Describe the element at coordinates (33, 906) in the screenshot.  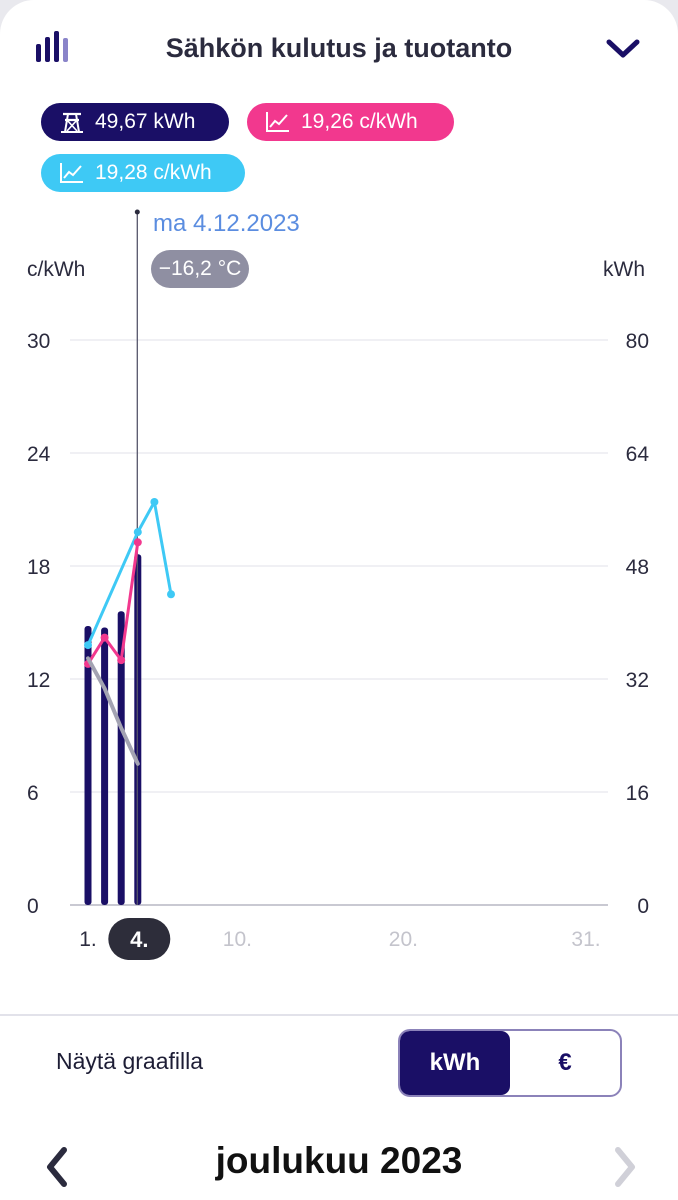
I see `left-axis-tick-label: 0` at that location.